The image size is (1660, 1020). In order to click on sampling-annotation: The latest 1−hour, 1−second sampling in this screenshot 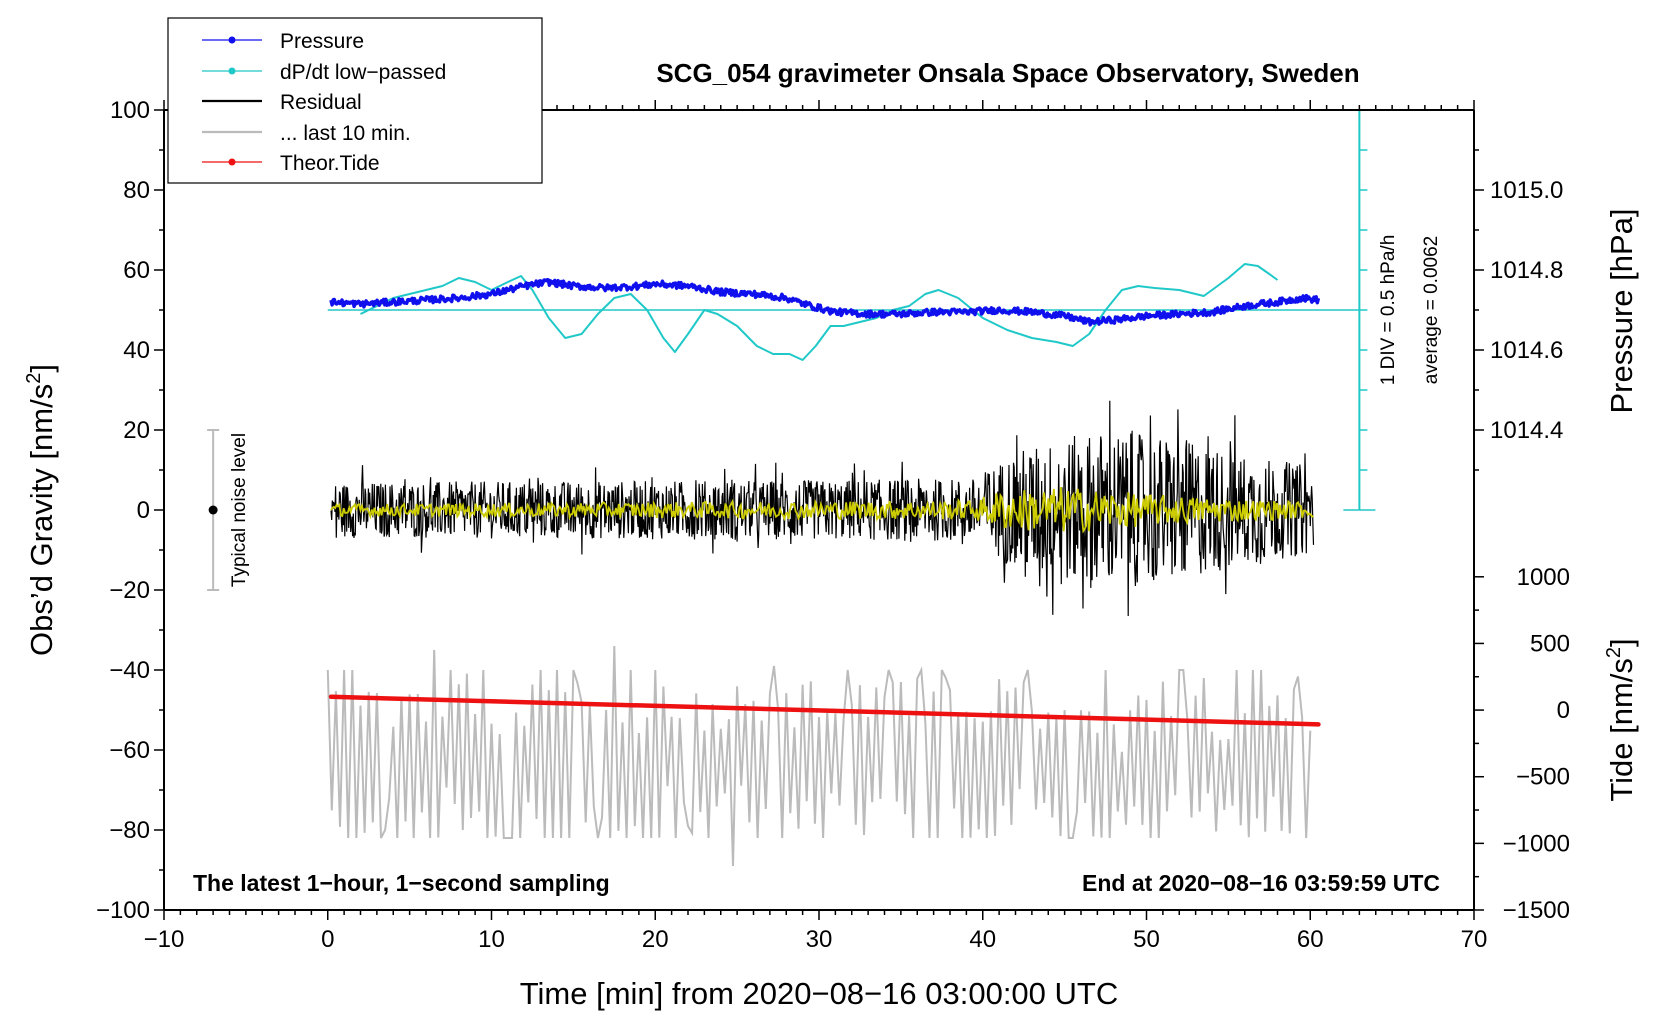, I will do `click(401, 883)`.